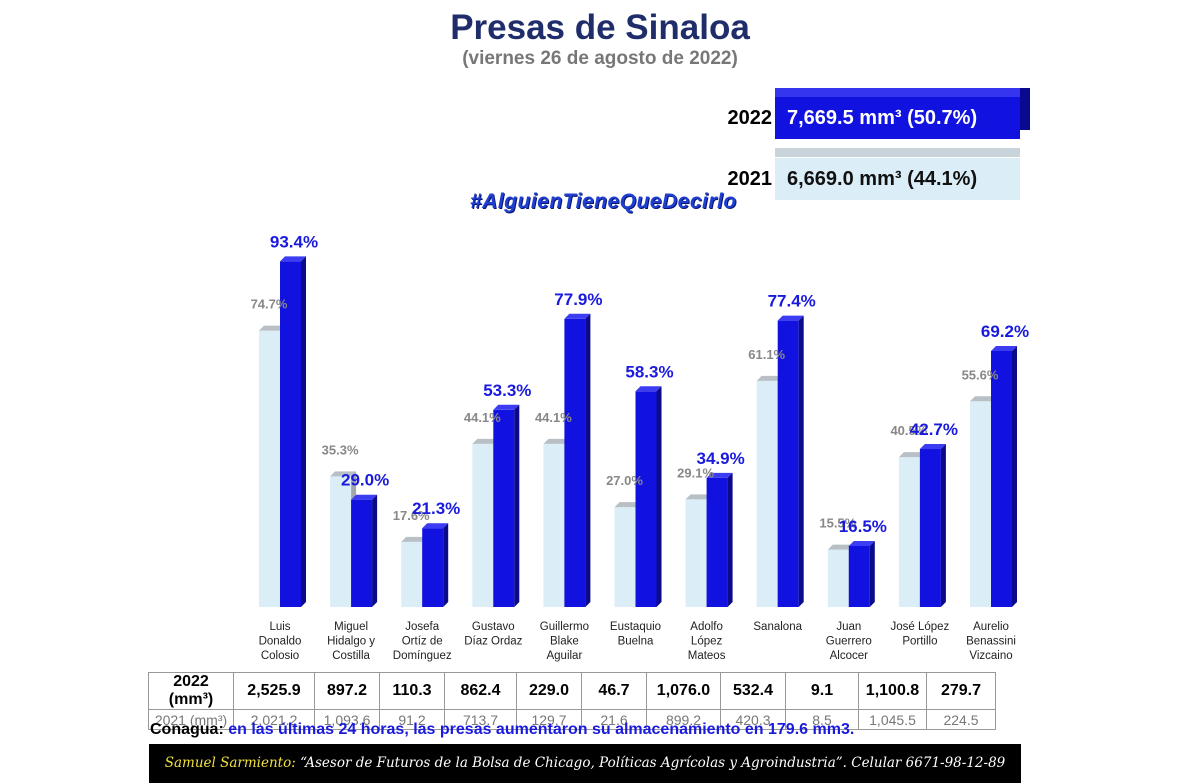  Describe the element at coordinates (649, 371) in the screenshot. I see `data-label-2022-5: 58.3%` at that location.